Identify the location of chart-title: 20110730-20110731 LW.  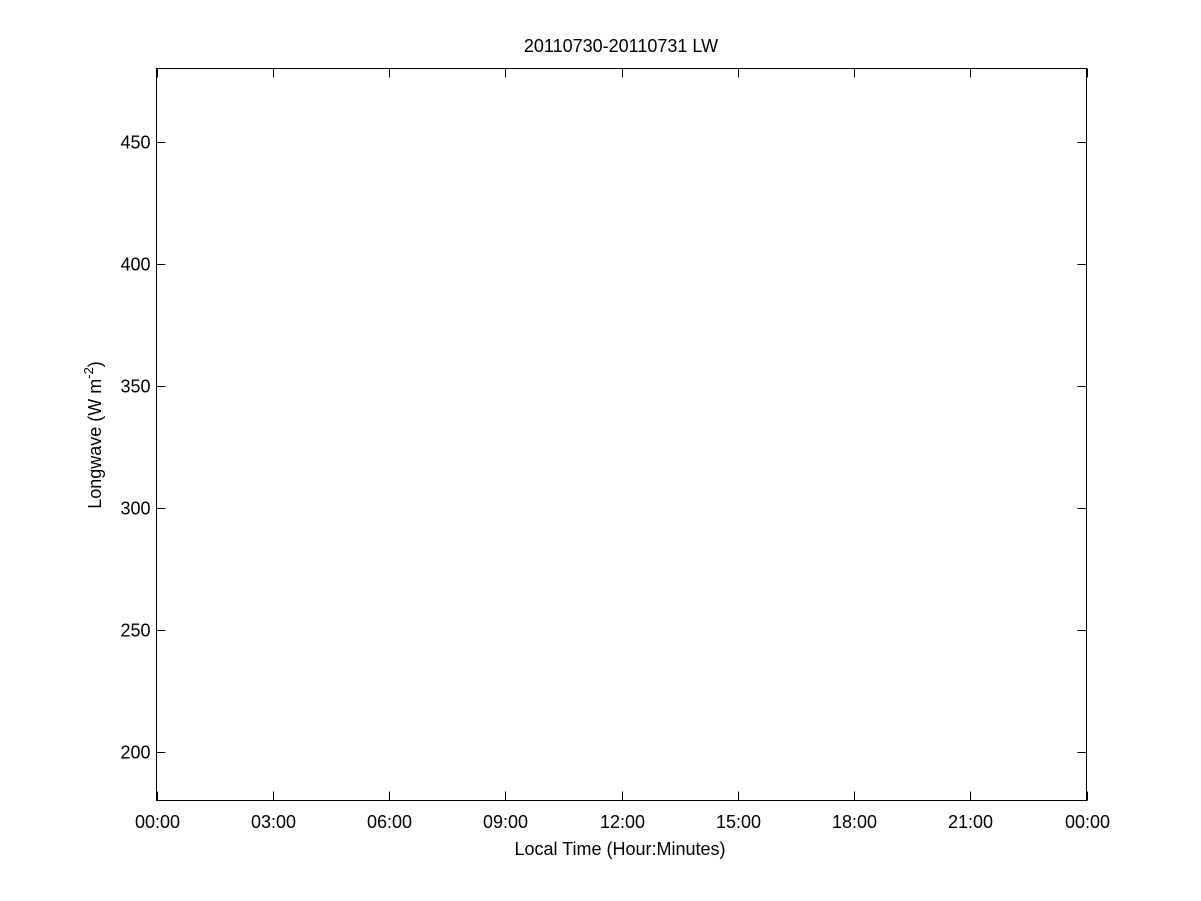
(621, 46).